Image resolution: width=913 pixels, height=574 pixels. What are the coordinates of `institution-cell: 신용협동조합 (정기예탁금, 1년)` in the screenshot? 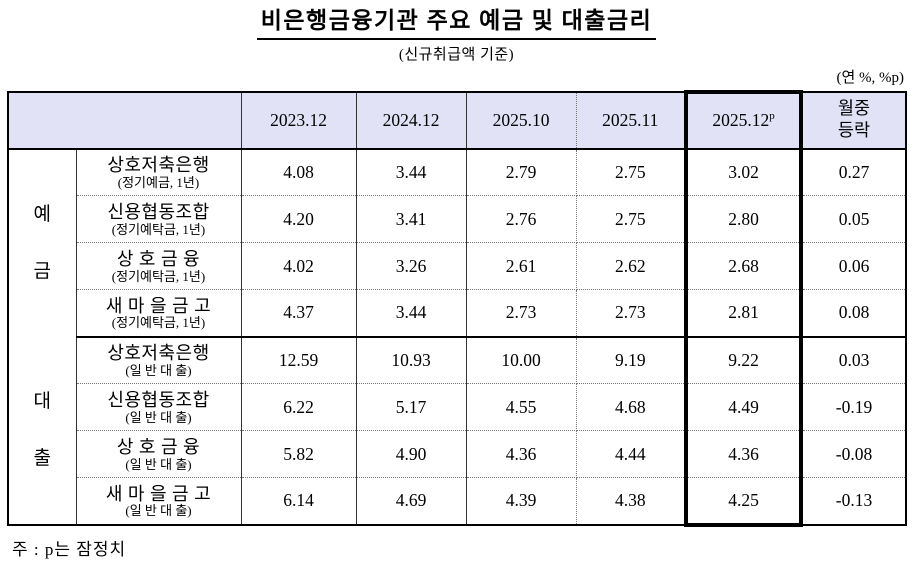 It's located at (159, 219).